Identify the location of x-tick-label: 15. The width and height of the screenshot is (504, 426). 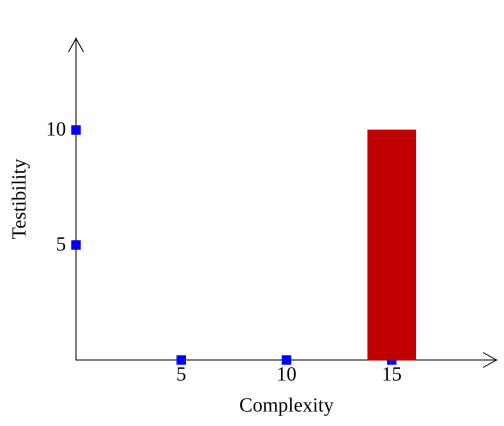
(392, 374).